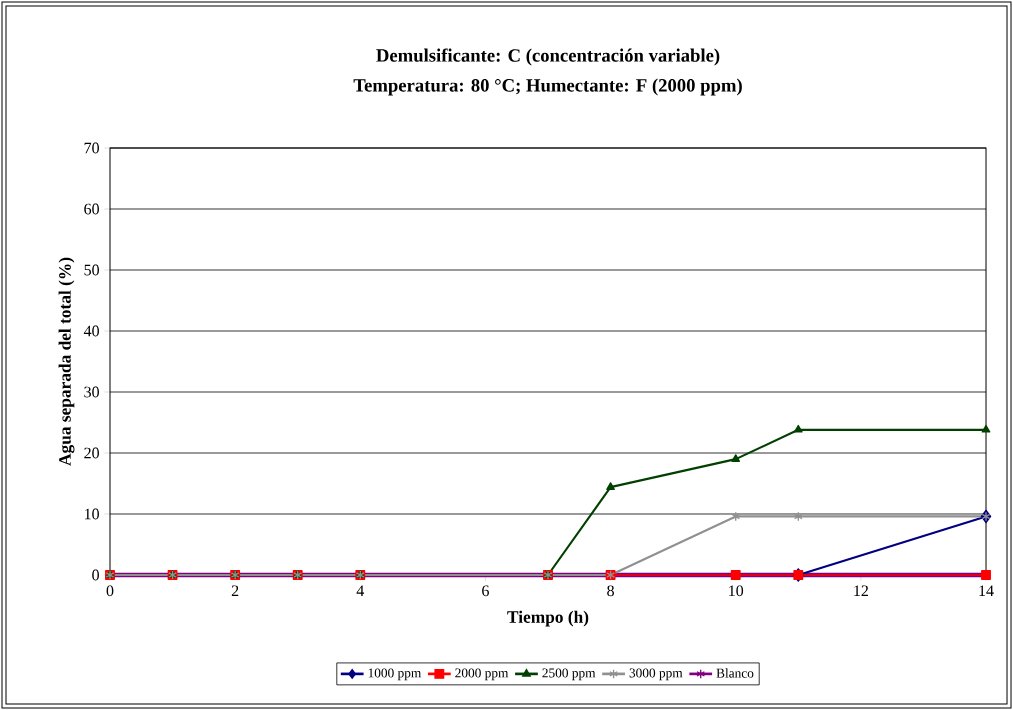 The width and height of the screenshot is (1013, 710). Describe the element at coordinates (395, 674) in the screenshot. I see `legend-label: 1000 ppm` at that location.